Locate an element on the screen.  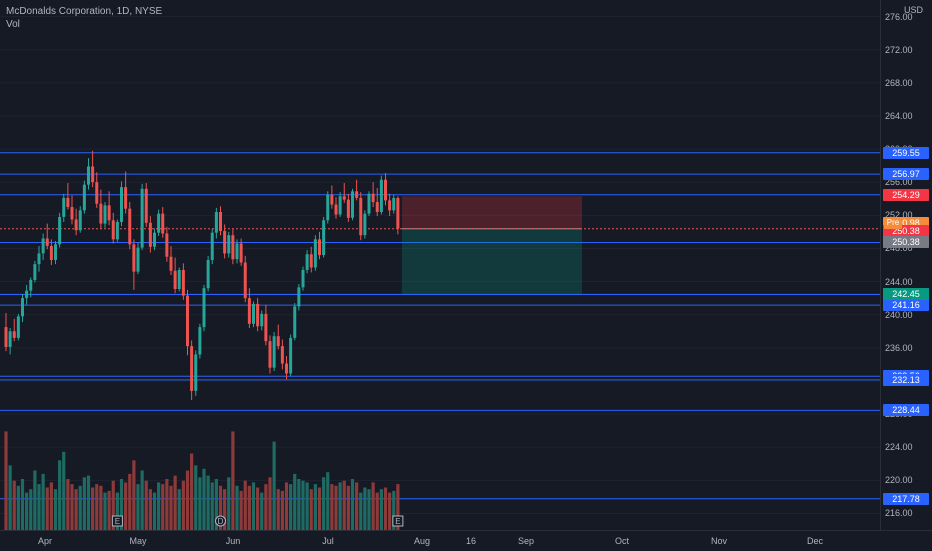
time-label: Apr is located at coordinates (45, 541).